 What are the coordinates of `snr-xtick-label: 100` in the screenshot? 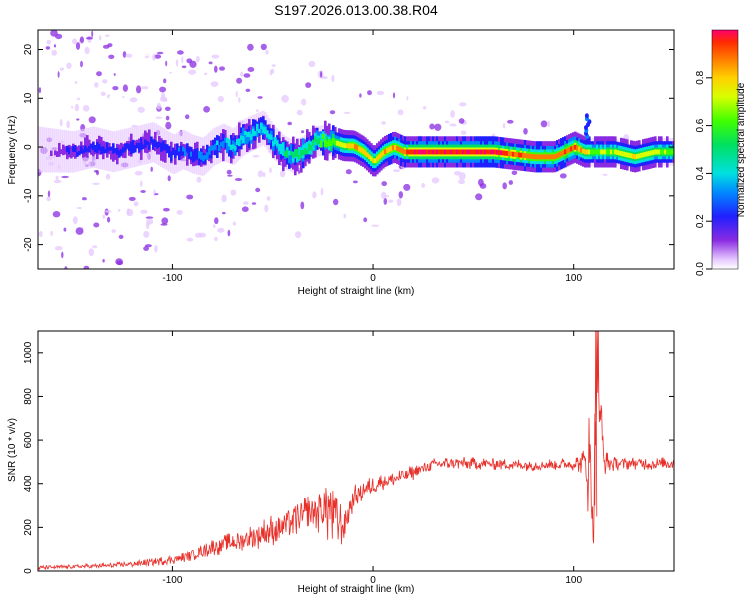 It's located at (573, 580).